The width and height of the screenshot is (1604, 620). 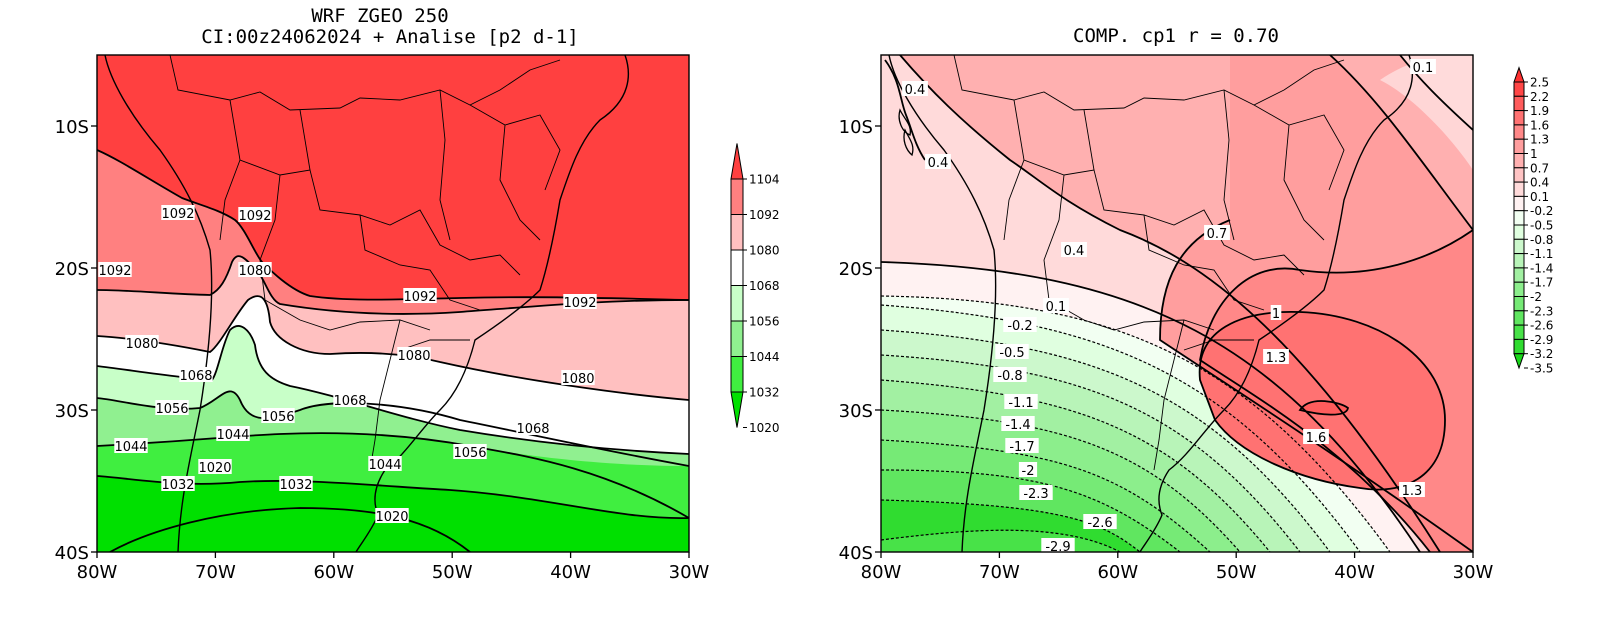 I want to click on contour-label: 1068, so click(x=532, y=429).